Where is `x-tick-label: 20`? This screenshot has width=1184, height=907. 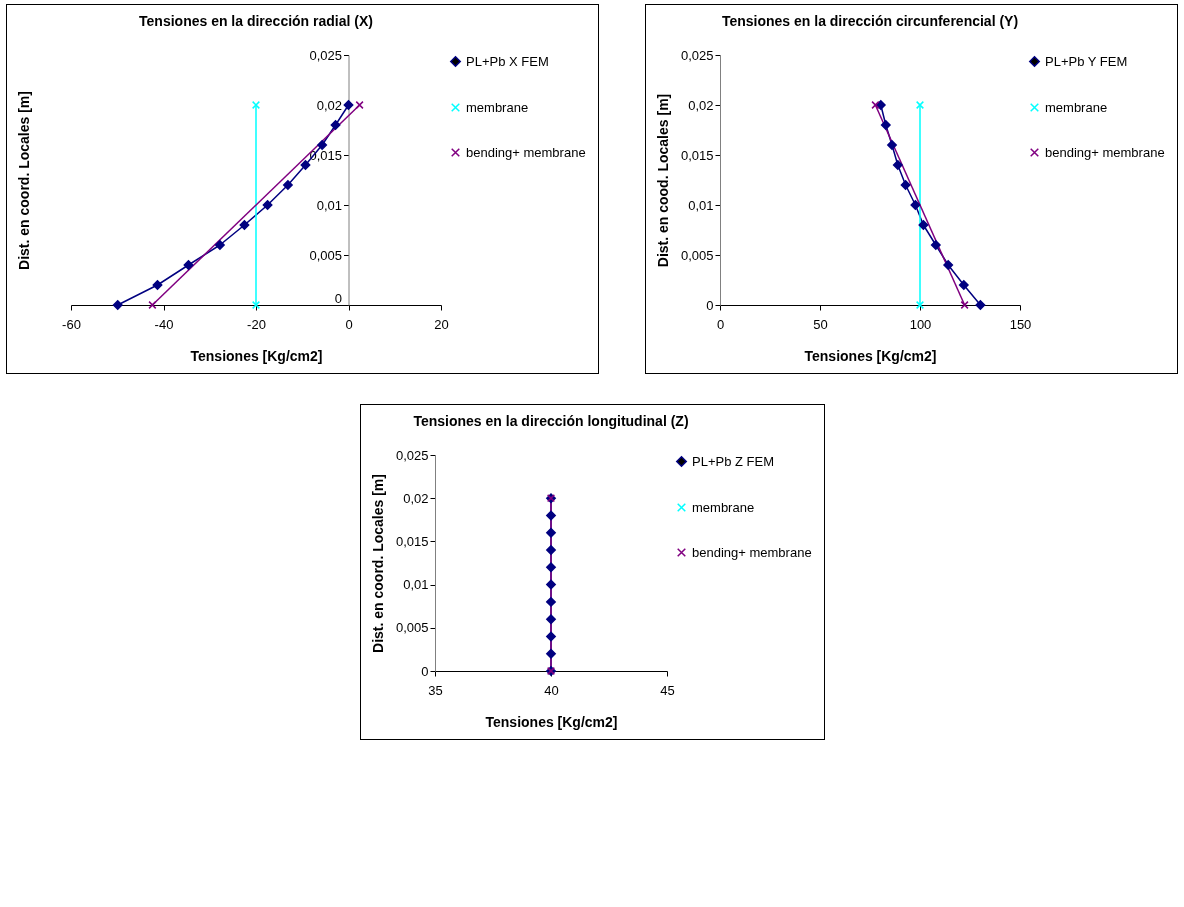 x-tick-label: 20 is located at coordinates (441, 324).